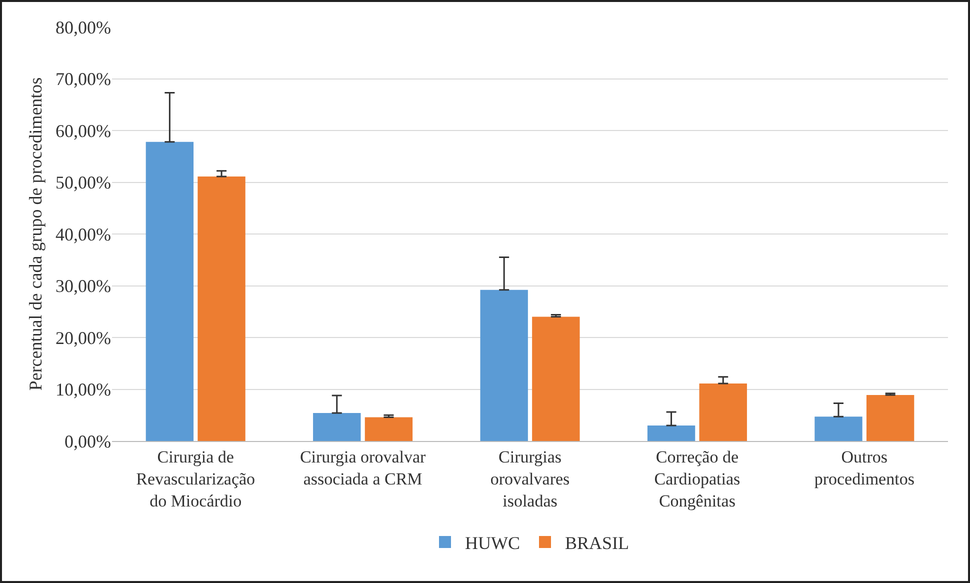  I want to click on y-tick-label: 40,00%, so click(83, 234).